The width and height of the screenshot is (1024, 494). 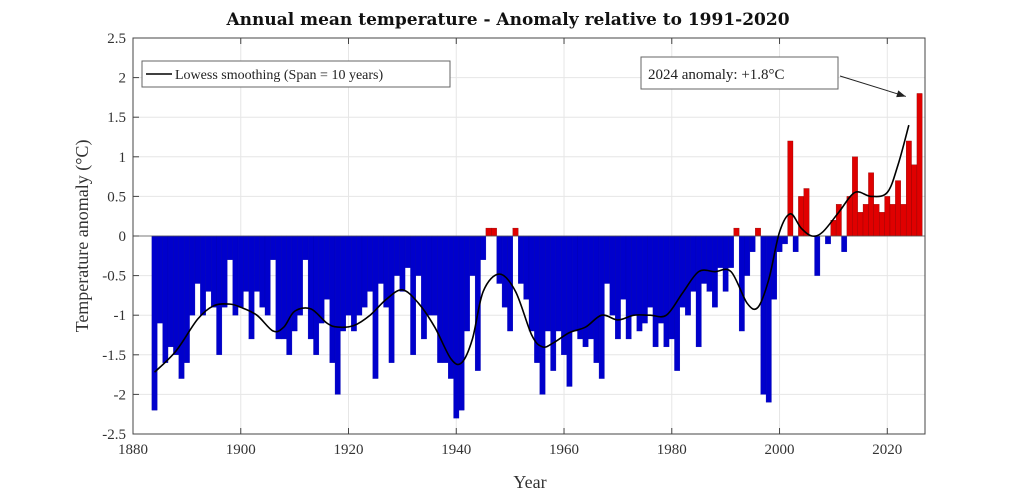 What do you see at coordinates (844, 243) in the screenshot?
I see `bar-2012` at bounding box center [844, 243].